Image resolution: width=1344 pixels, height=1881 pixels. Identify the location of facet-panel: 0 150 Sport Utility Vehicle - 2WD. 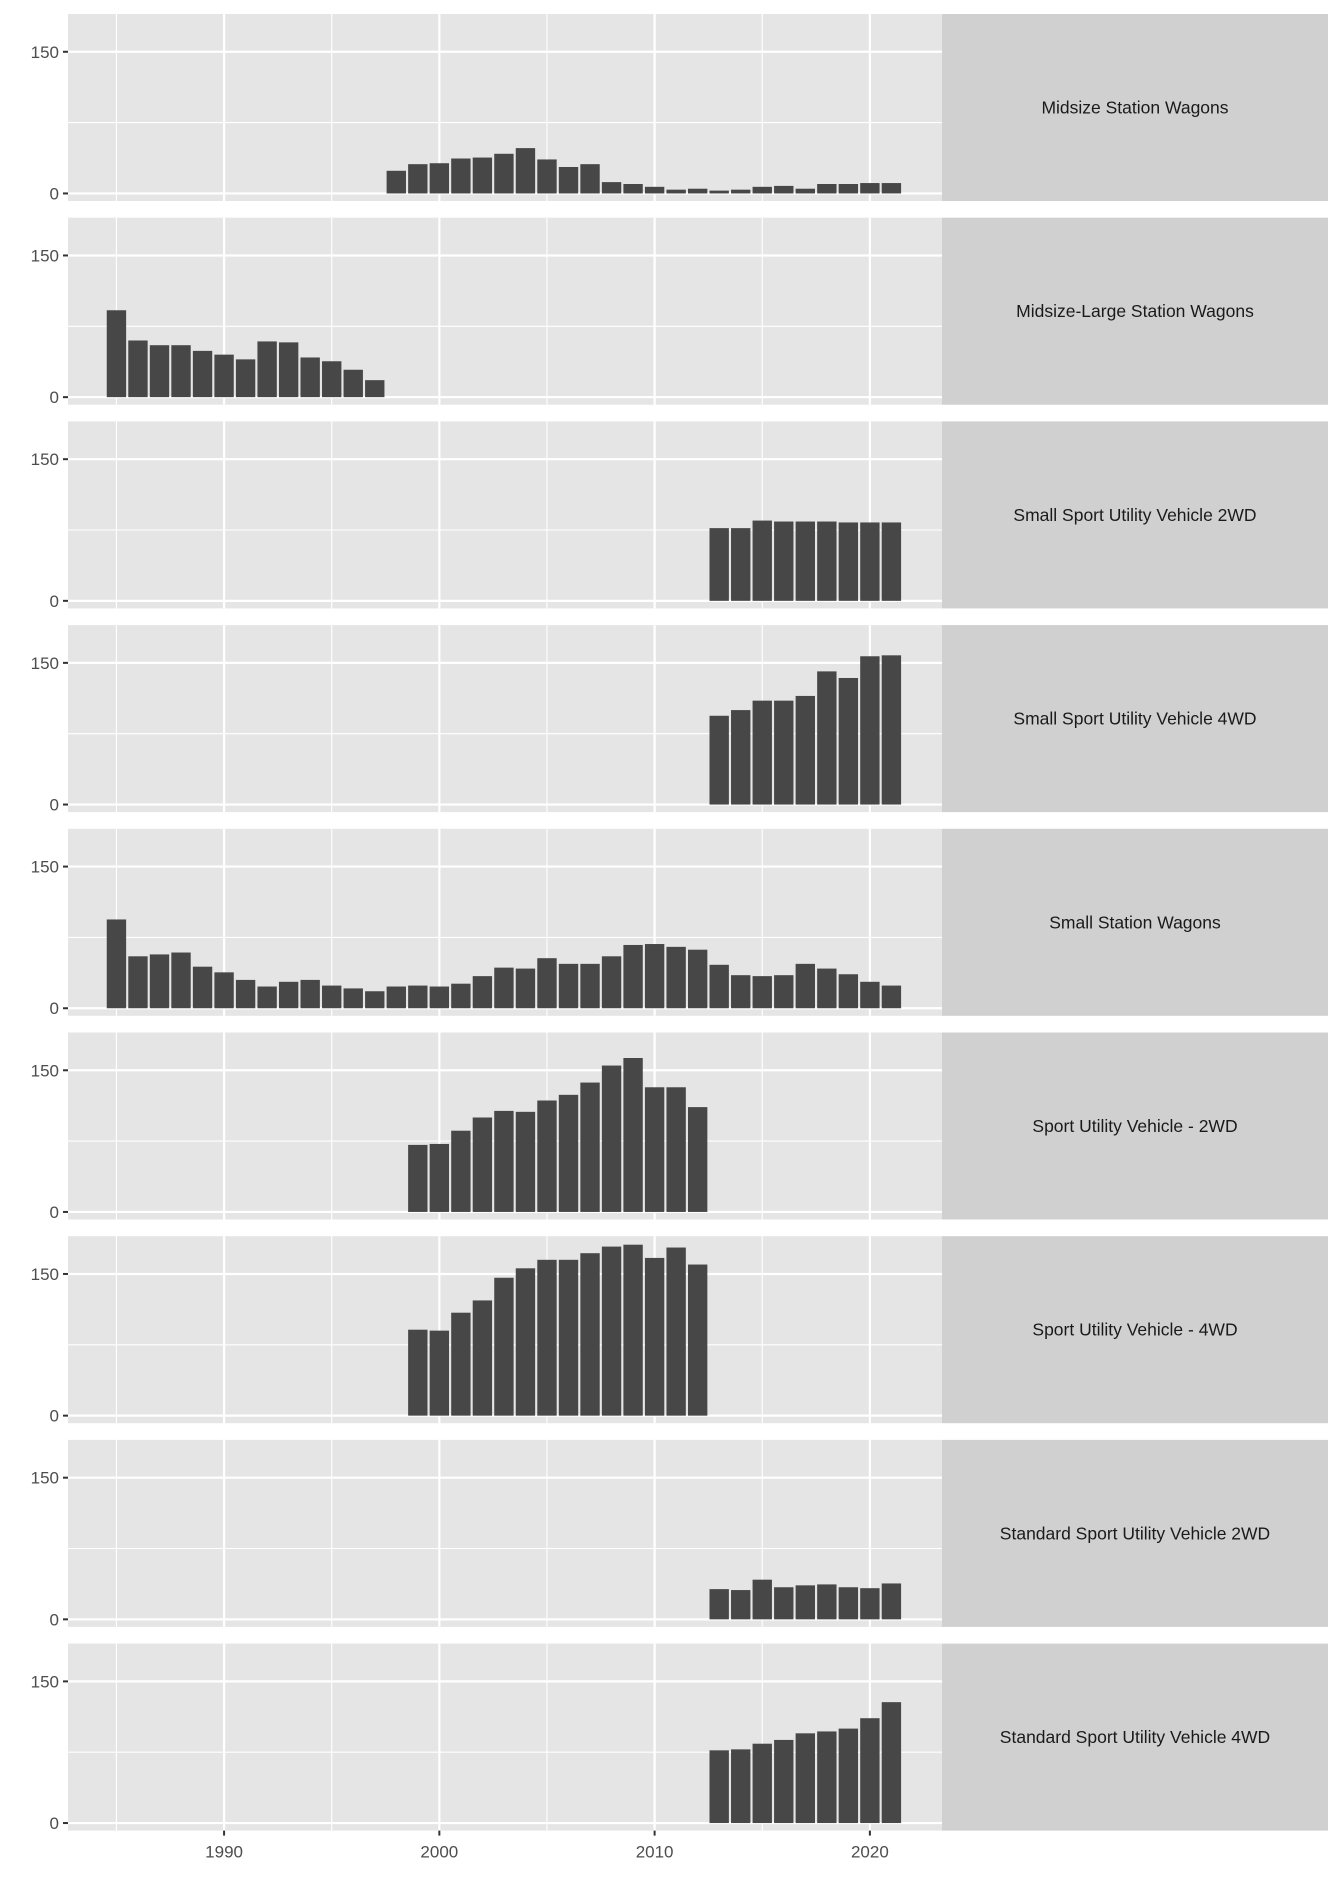
(679, 1127).